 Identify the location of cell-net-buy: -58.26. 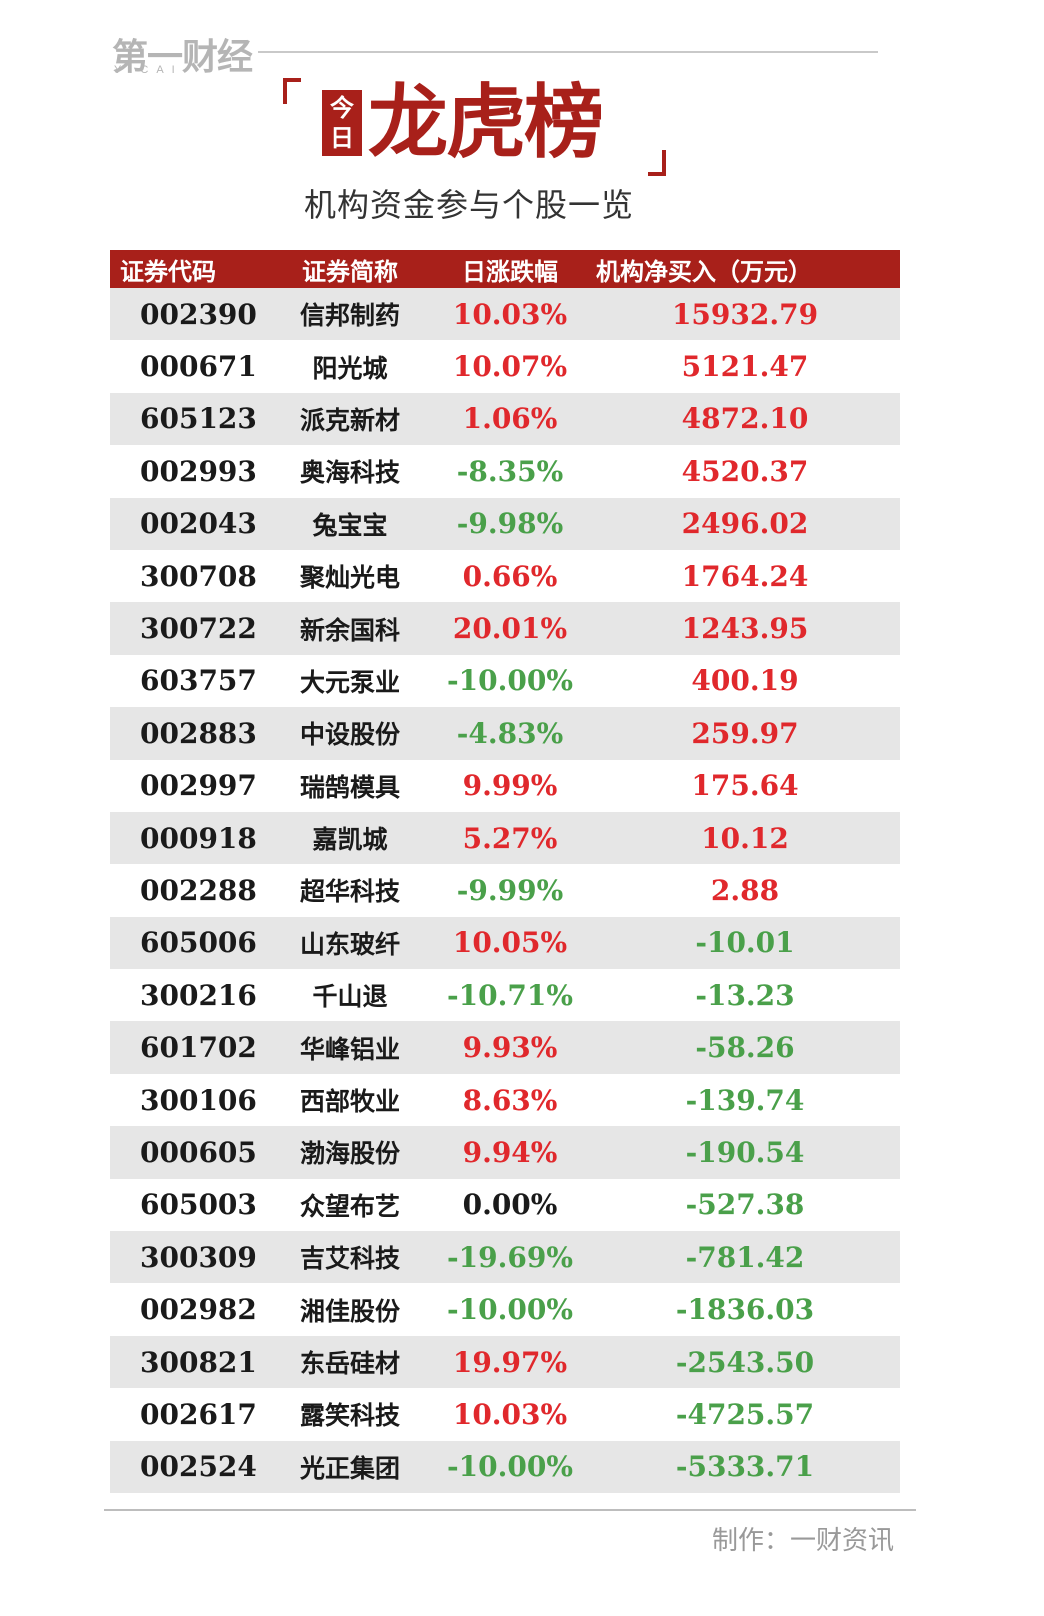
(745, 1048).